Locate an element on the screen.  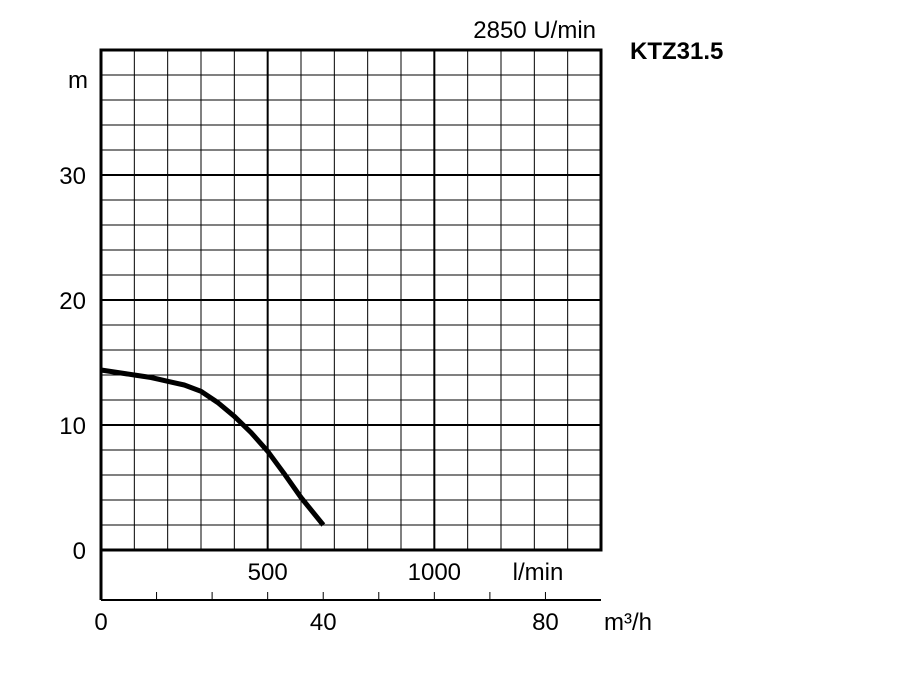
curve-layer is located at coordinates (213, 447).